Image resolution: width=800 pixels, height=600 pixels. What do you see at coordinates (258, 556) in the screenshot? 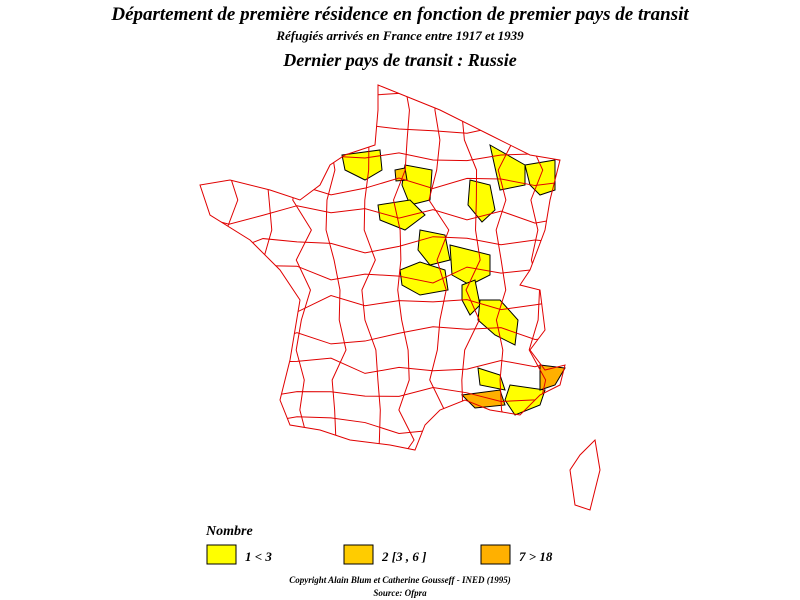
I see `legend-label: 1 < 3` at bounding box center [258, 556].